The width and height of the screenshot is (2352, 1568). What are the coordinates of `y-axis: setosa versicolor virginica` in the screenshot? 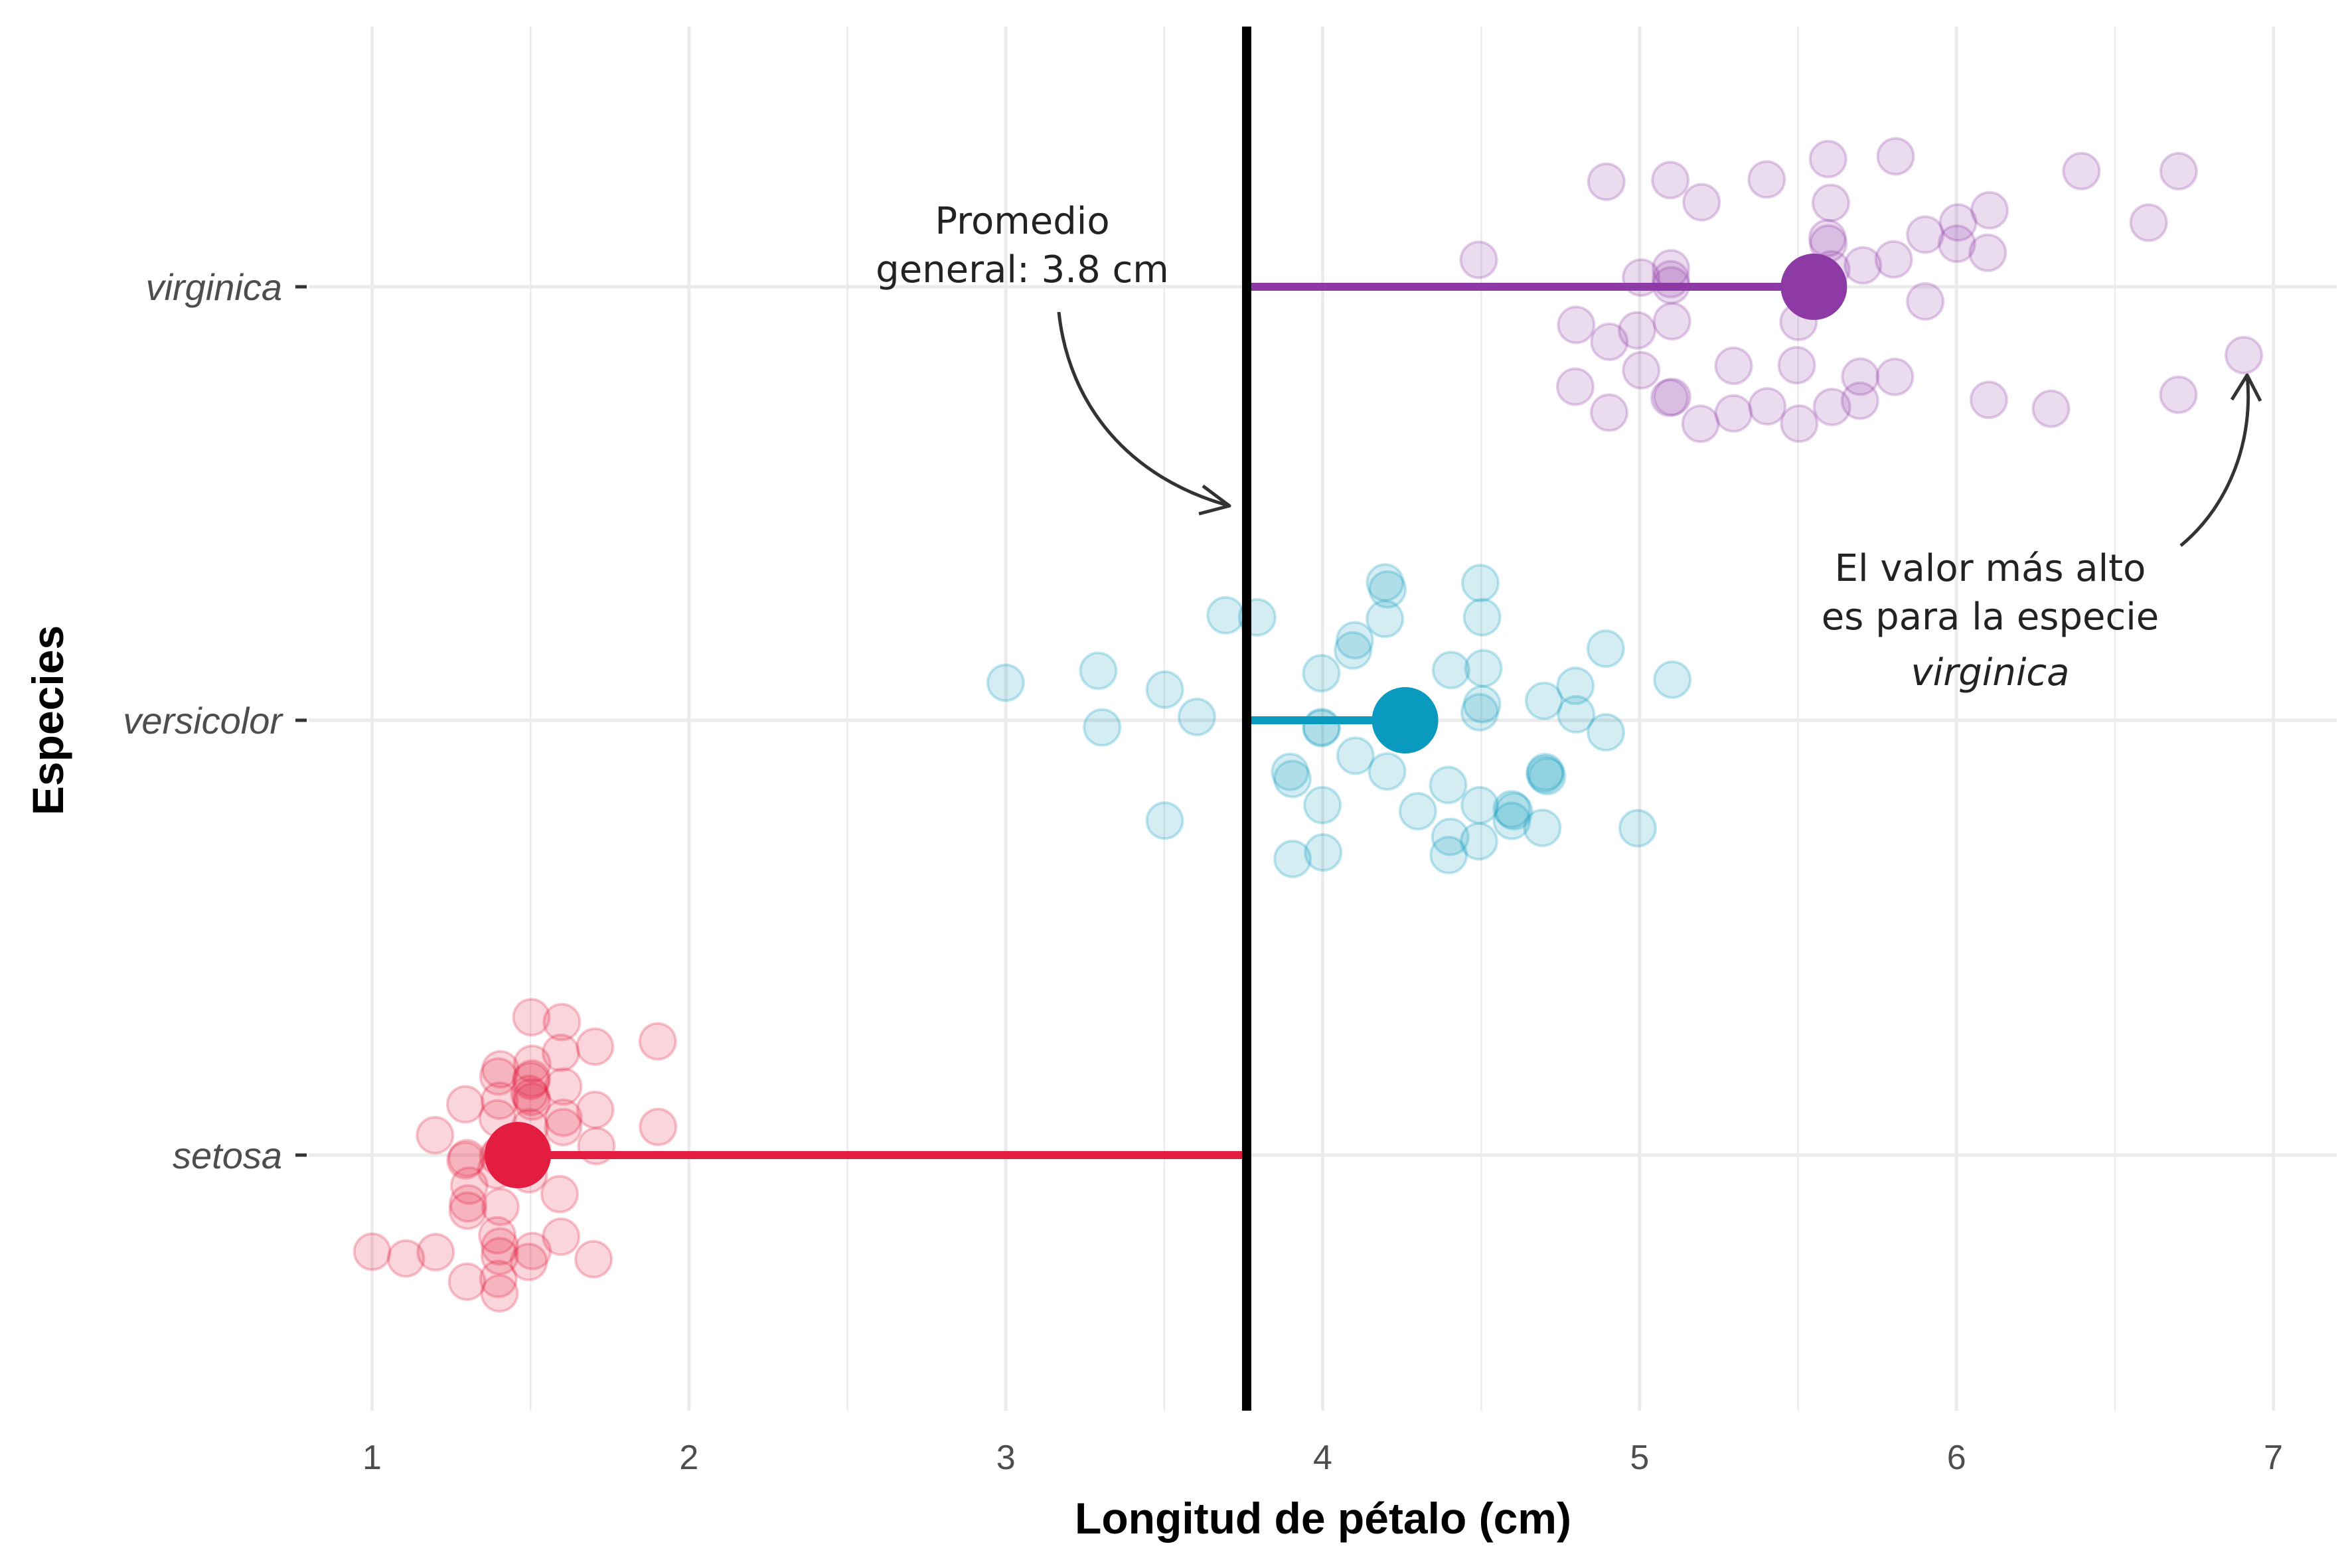 It's located at (215, 721).